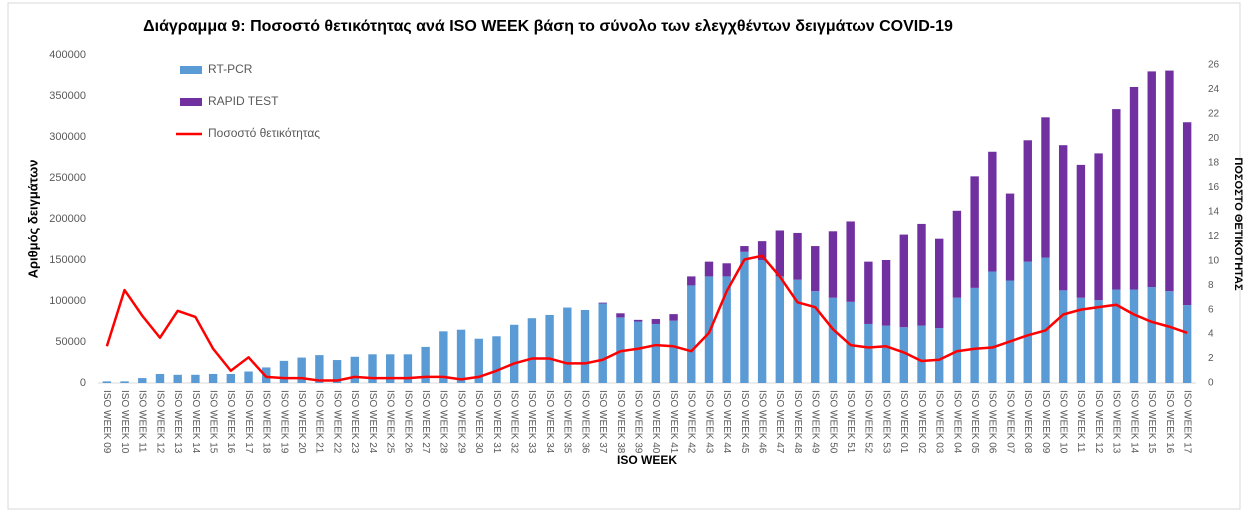 This screenshot has height=512, width=1249. Describe the element at coordinates (691, 422) in the screenshot. I see `x-tick-label: ISO WEEK 42` at that location.